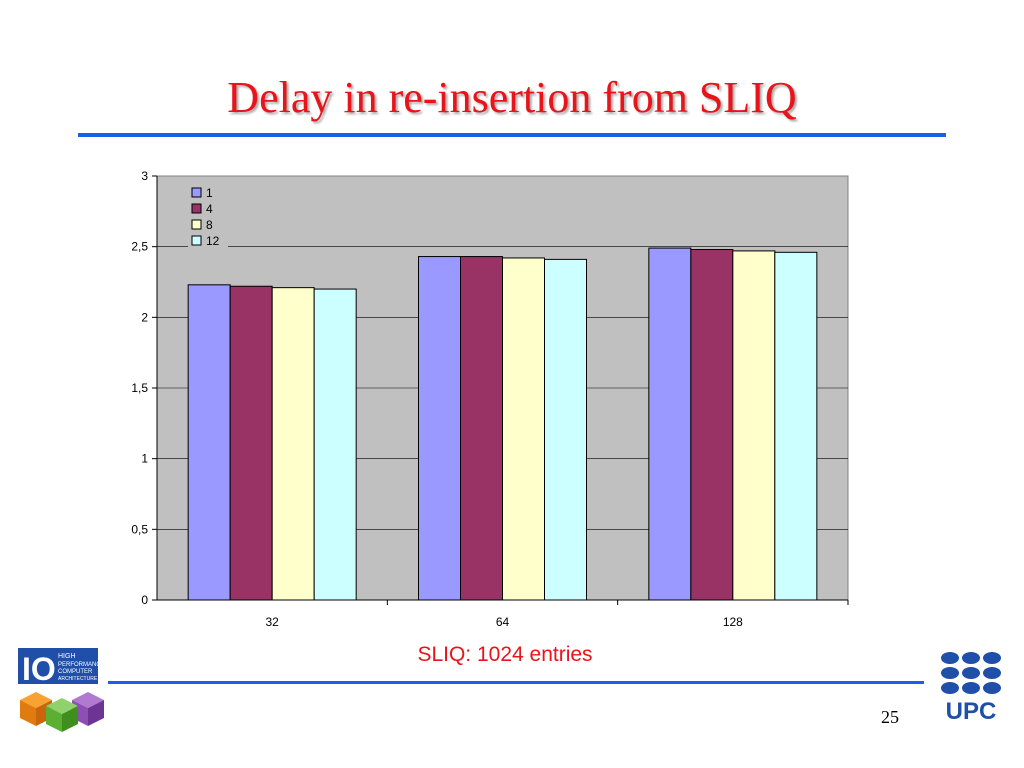 The height and width of the screenshot is (768, 1024). Describe the element at coordinates (733, 622) in the screenshot. I see `x-tick-label: 128` at that location.